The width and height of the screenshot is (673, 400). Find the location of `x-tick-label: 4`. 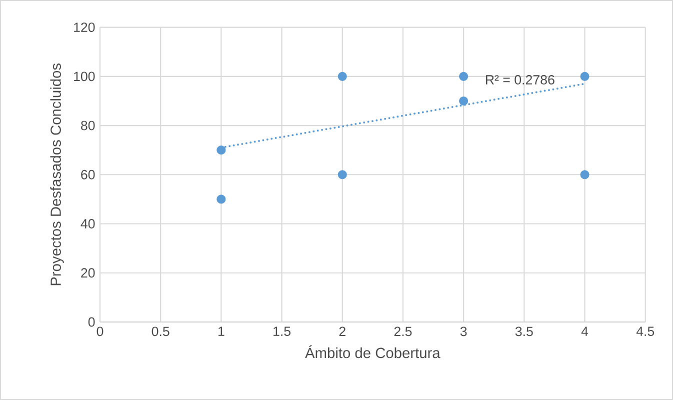

x-tick-label: 4 is located at coordinates (584, 331).